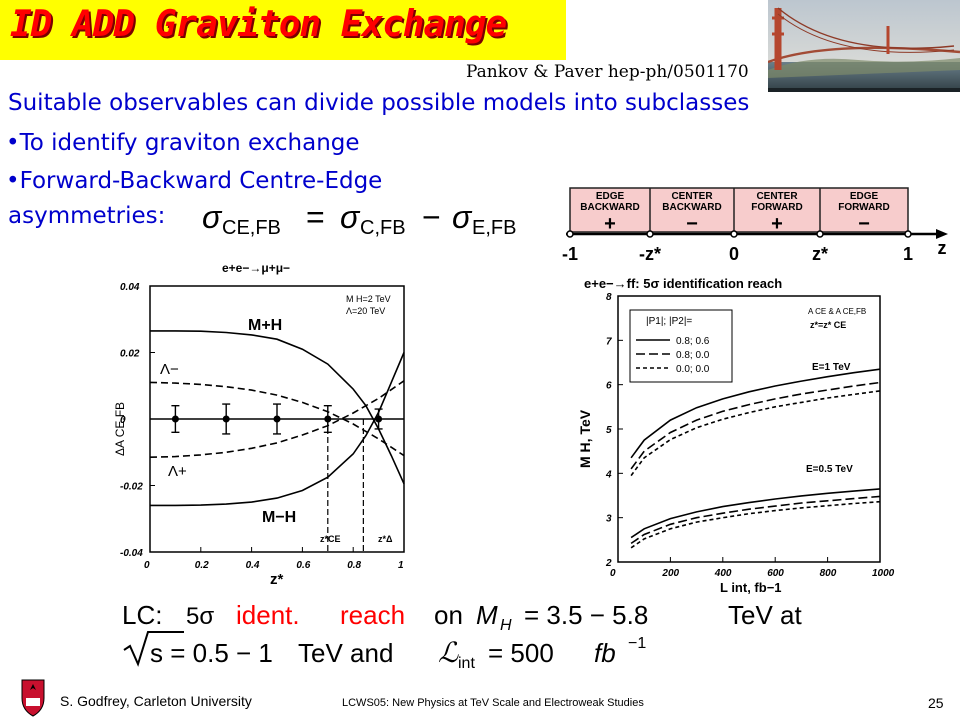  What do you see at coordinates (650, 254) in the screenshot?
I see `z-tick: -z*` at bounding box center [650, 254].